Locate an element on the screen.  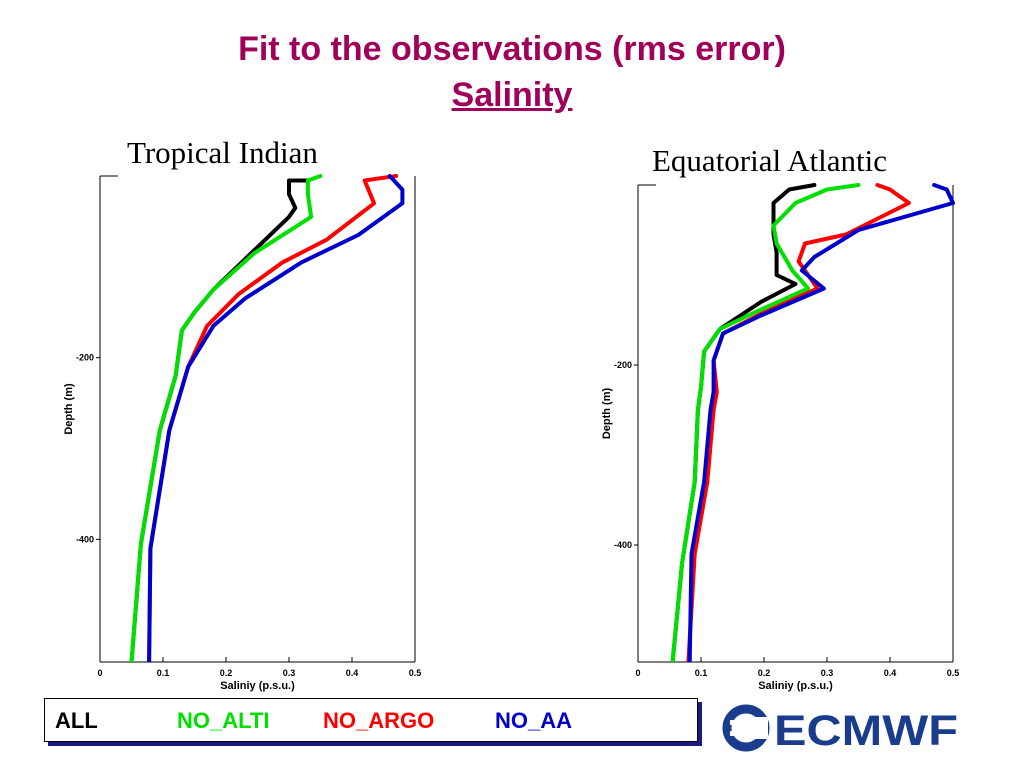
legend-item-no-aa: NO_AA is located at coordinates (534, 720).